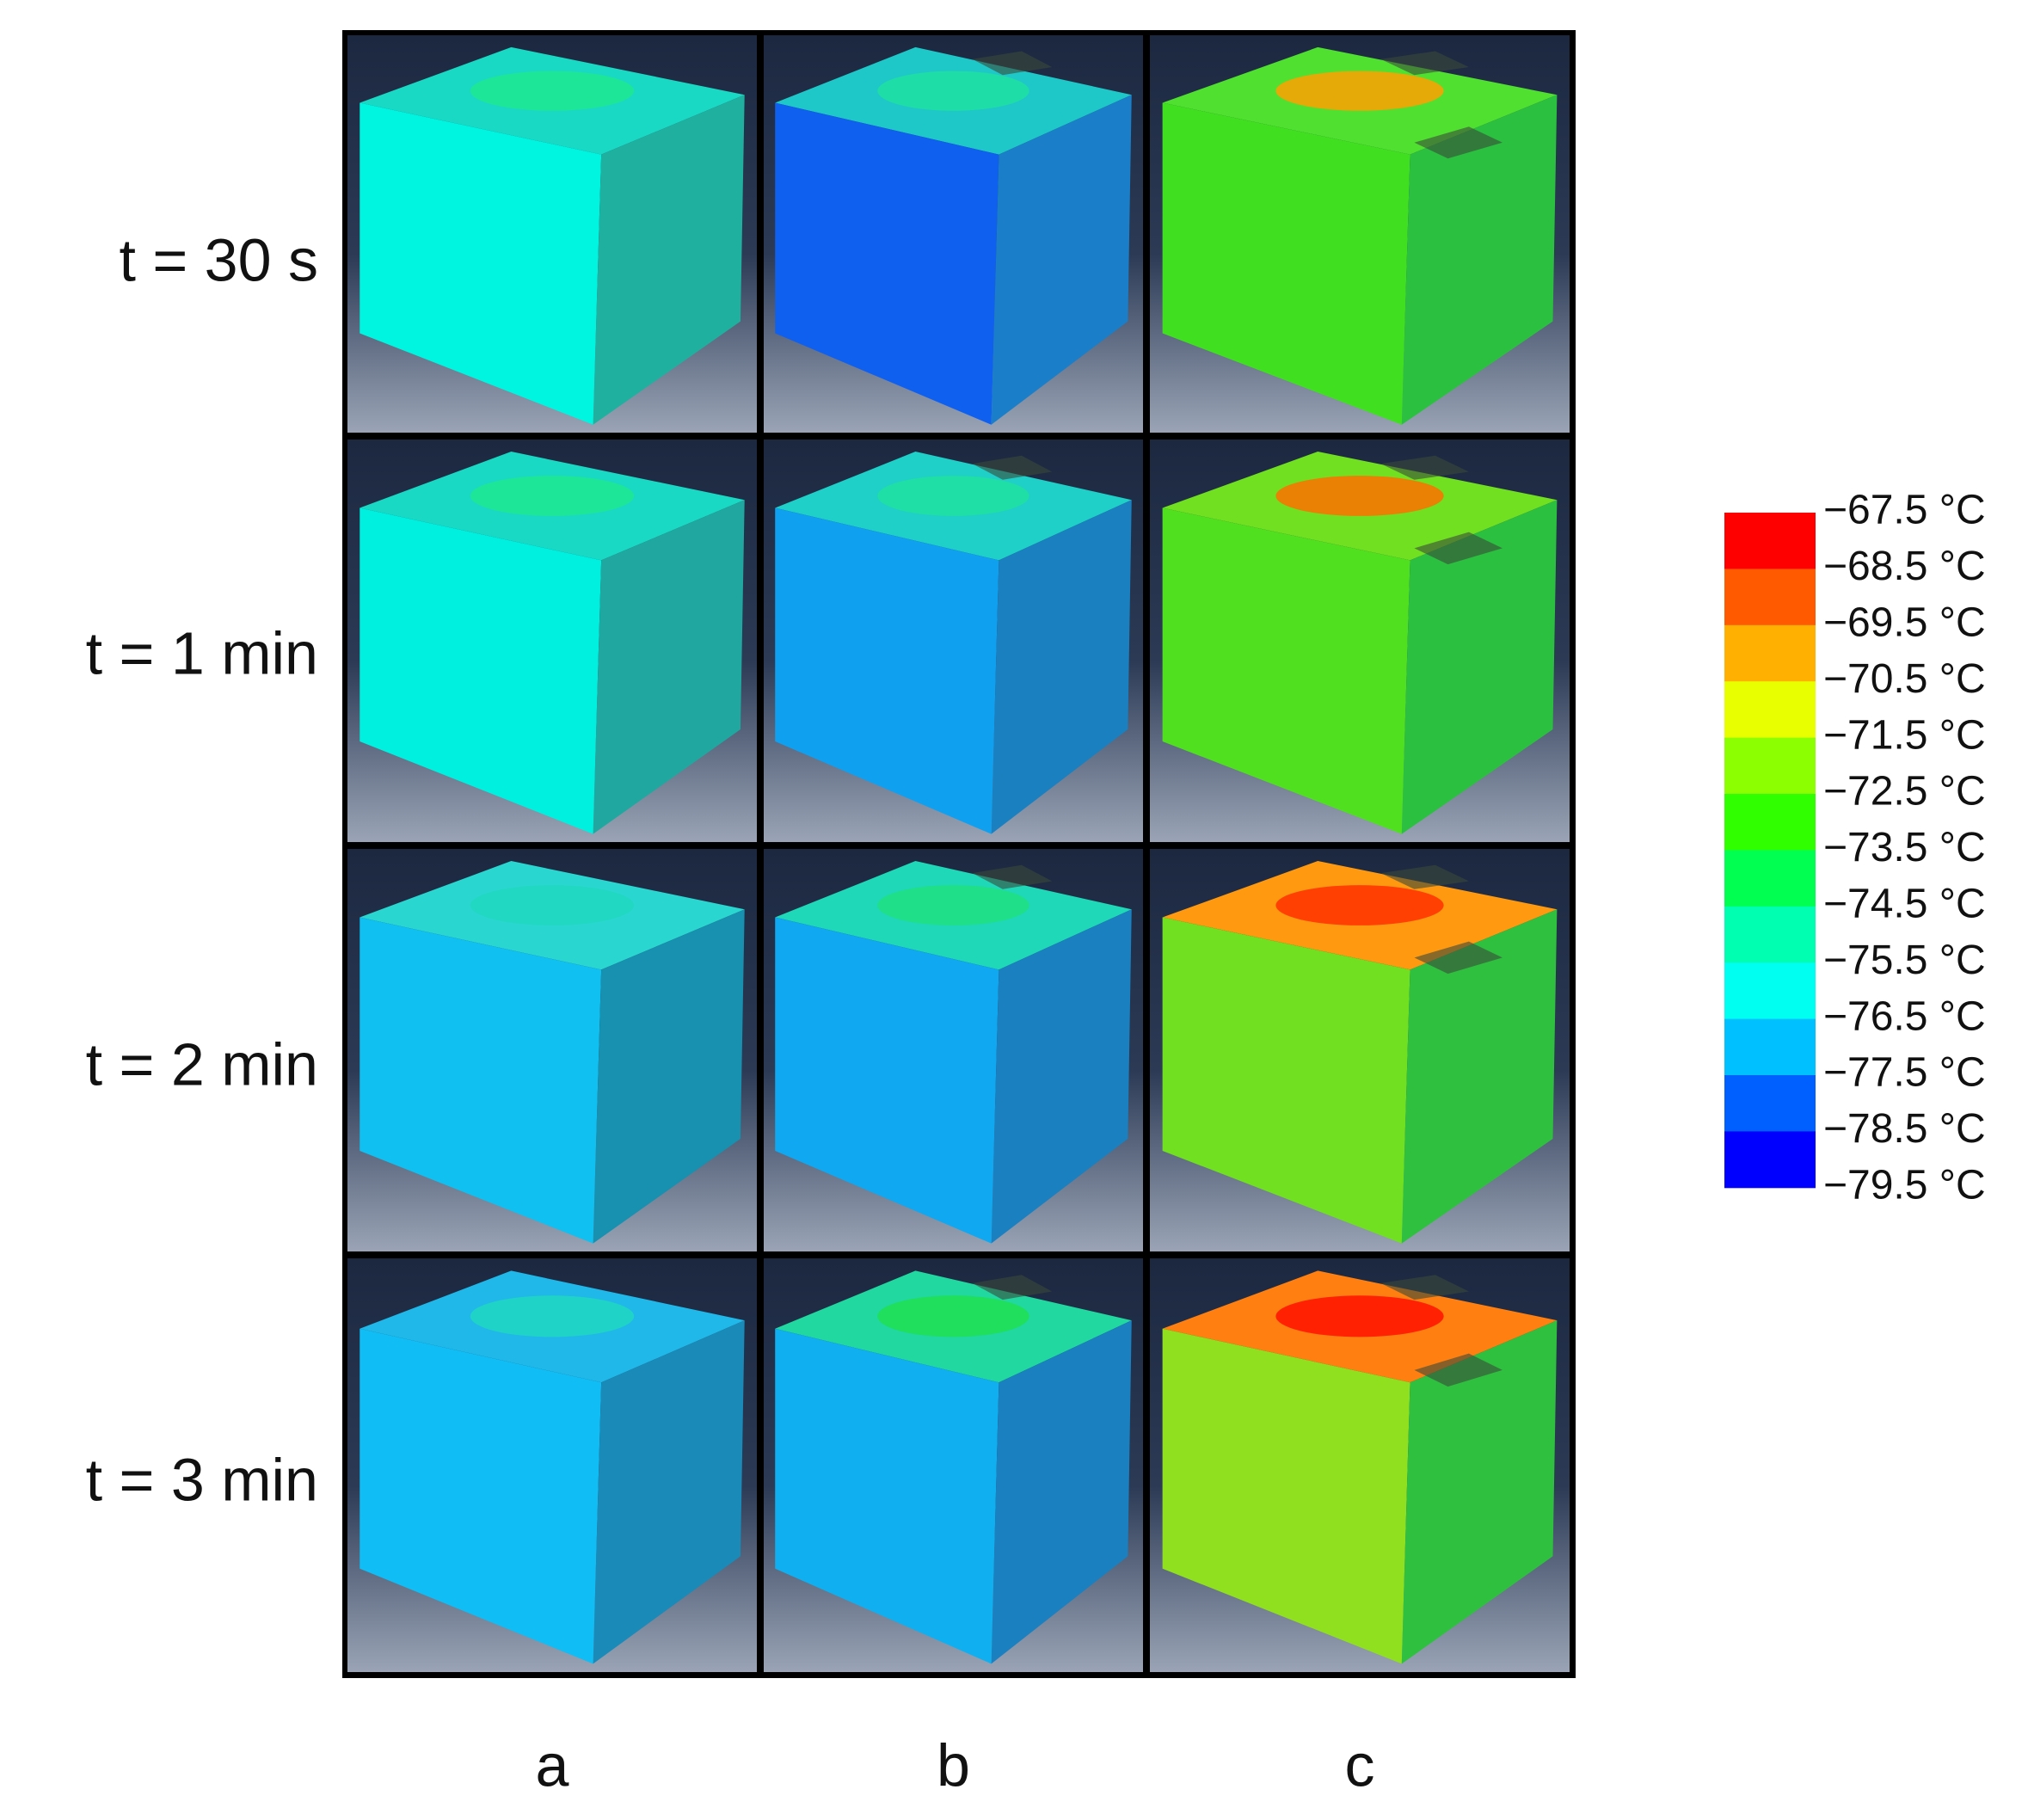 The image size is (2028, 1820). Describe the element at coordinates (202, 1479) in the screenshot. I see `row-label: t = 3 min` at that location.